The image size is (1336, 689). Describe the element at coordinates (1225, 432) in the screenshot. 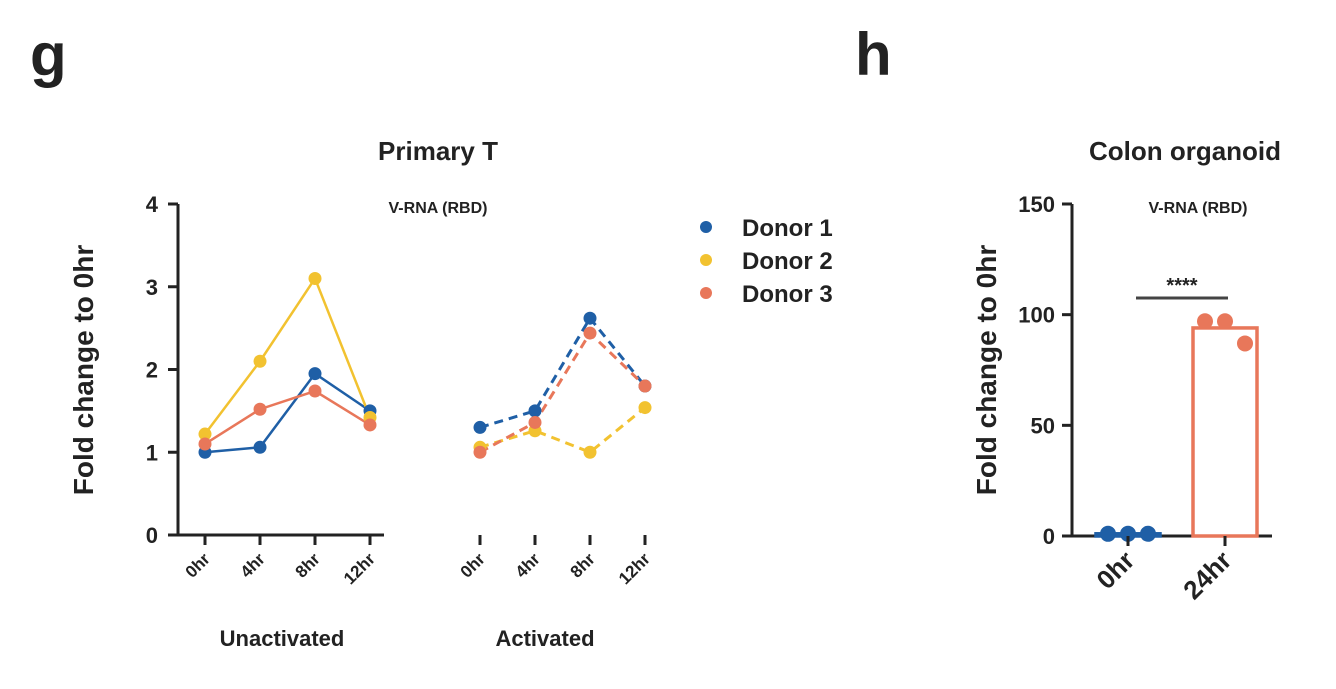

I see `bar-24hr` at that location.